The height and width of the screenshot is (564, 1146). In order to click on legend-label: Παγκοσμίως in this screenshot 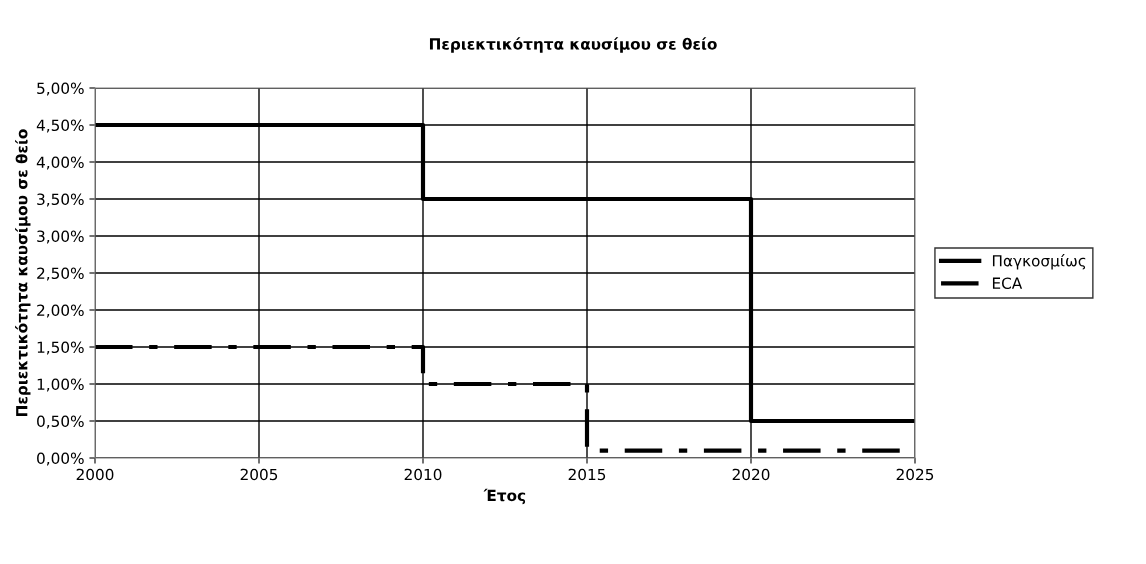, I will do `click(1039, 262)`.